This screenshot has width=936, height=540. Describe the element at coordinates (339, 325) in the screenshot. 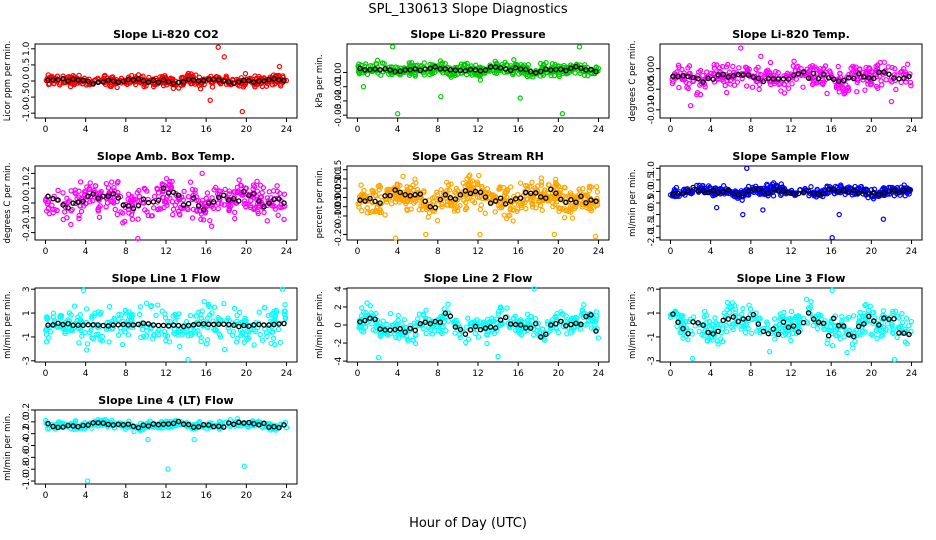

I see `y-tick-label: 0` at that location.